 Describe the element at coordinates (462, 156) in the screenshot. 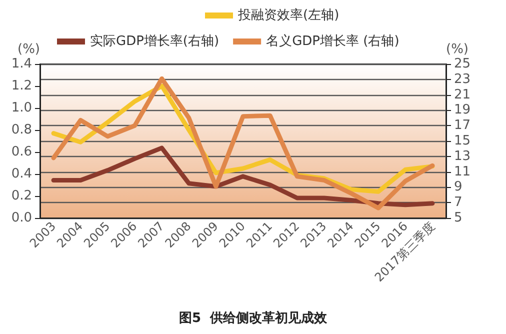

I see `y2-tick-label: 13` at that location.